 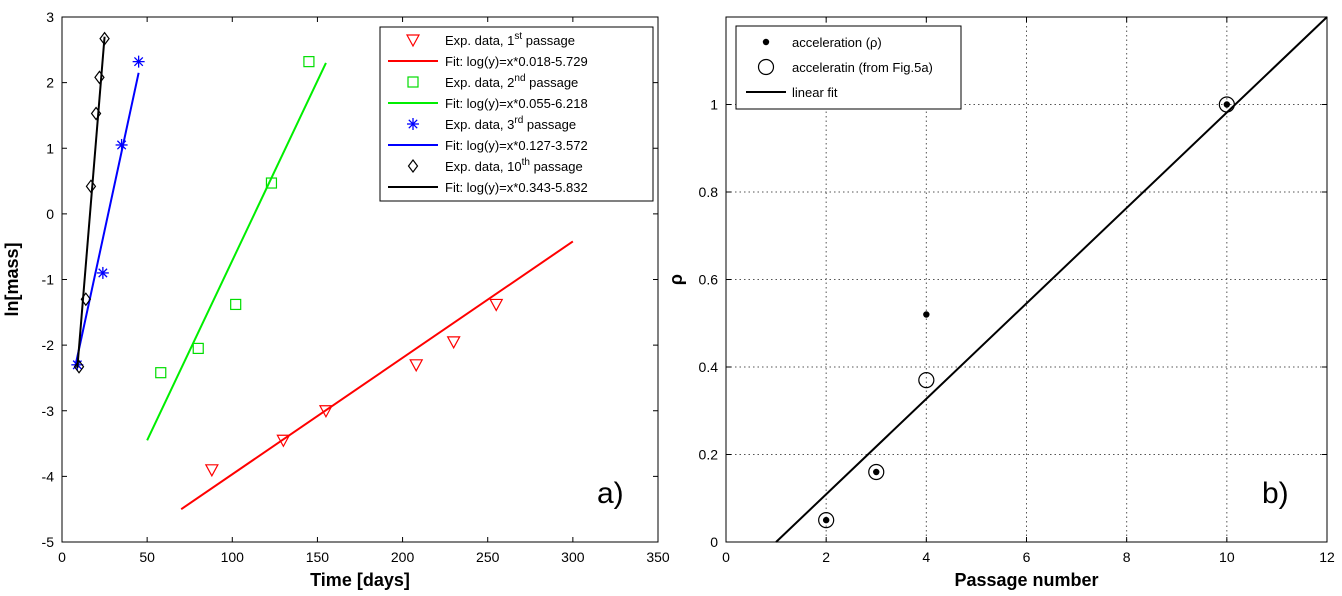 I want to click on y-tick-label: 0.4, so click(x=709, y=367).